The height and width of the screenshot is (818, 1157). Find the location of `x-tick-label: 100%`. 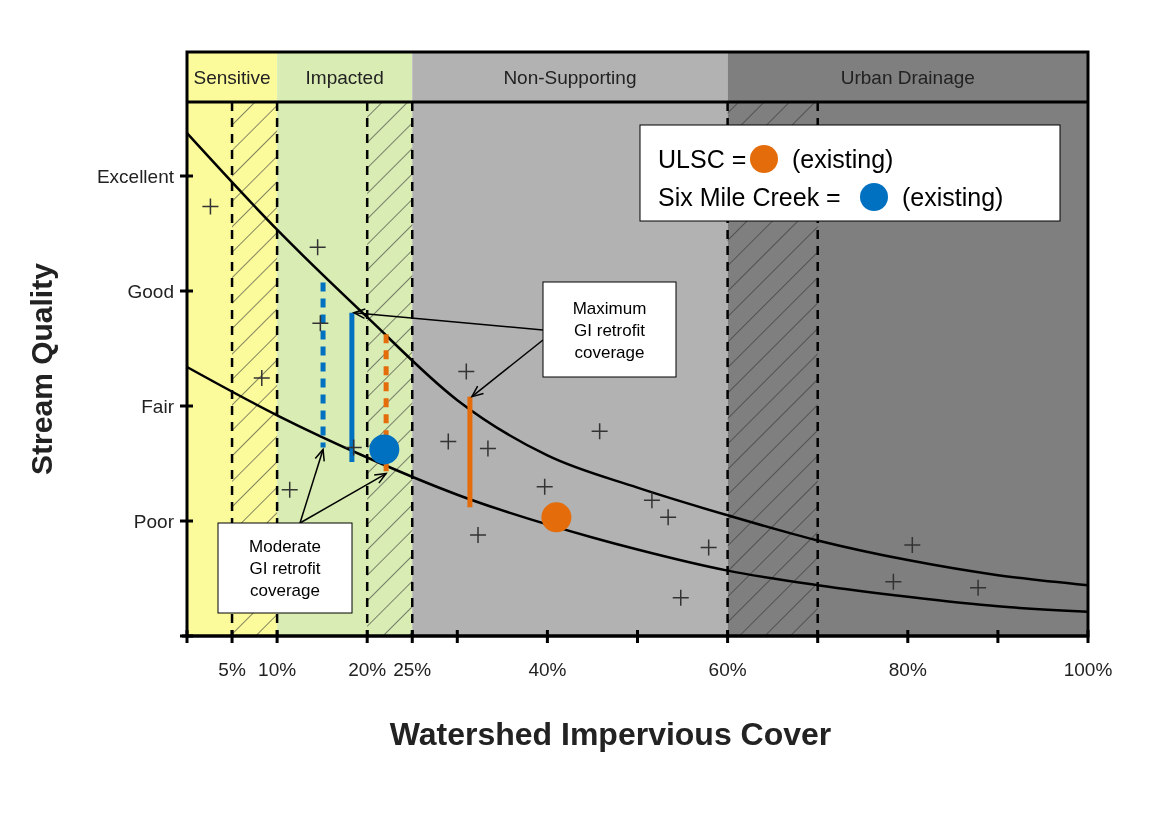

x-tick-label: 100% is located at coordinates (1088, 669).